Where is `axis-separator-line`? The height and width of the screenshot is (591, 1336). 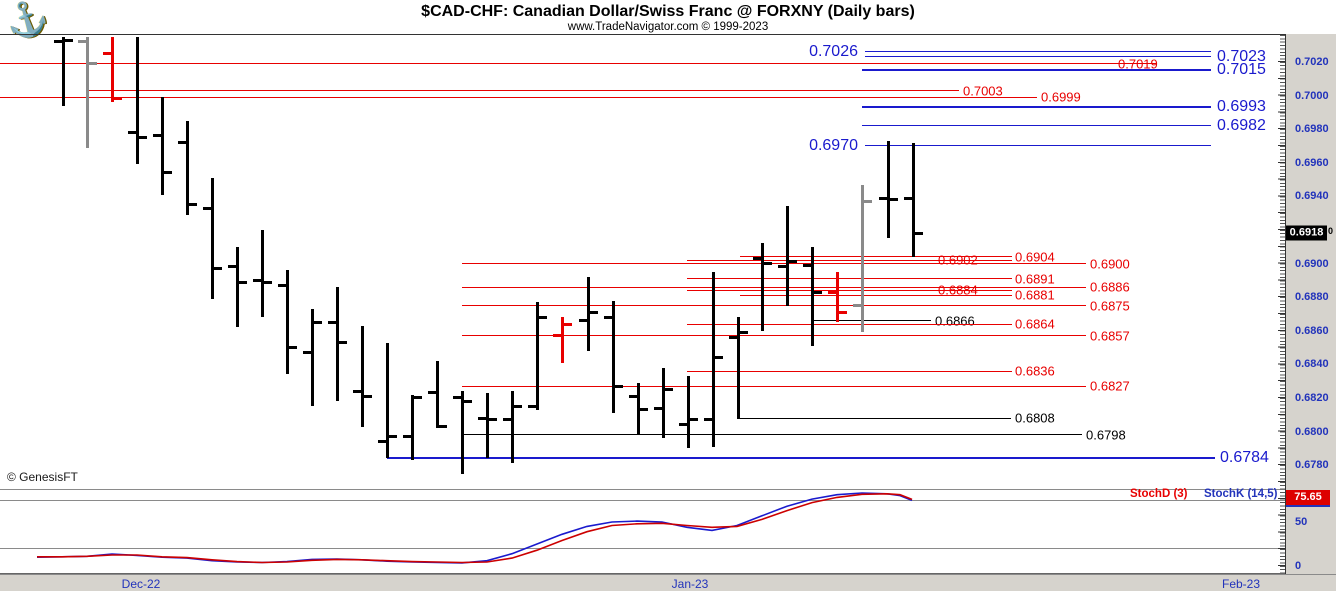
axis-separator-line is located at coordinates (1285, 304).